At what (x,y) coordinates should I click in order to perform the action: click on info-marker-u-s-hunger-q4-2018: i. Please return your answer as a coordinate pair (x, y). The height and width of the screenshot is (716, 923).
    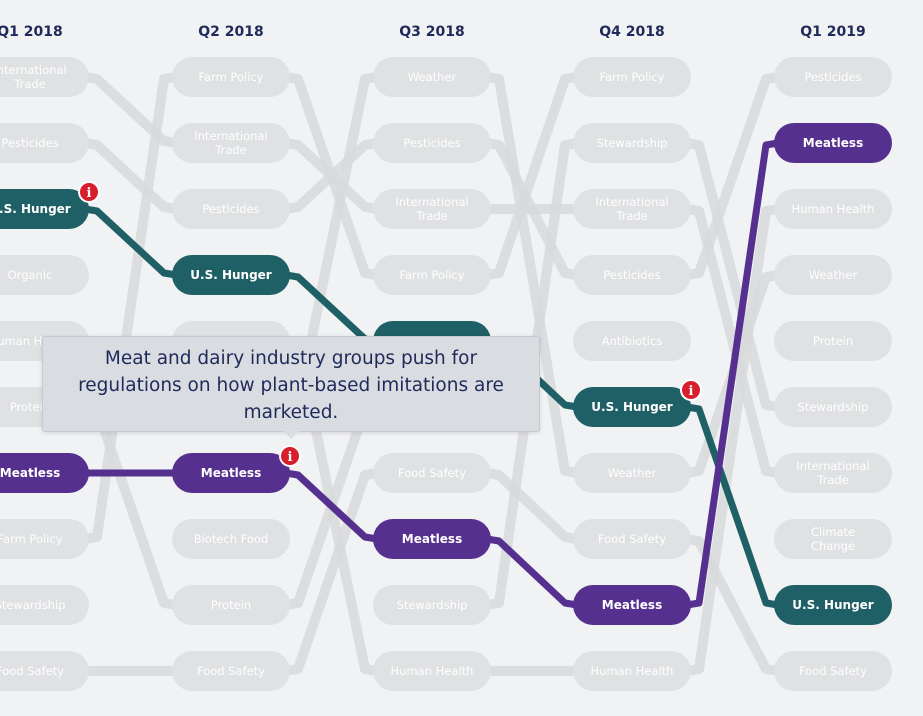
    Looking at the image, I should click on (691, 390).